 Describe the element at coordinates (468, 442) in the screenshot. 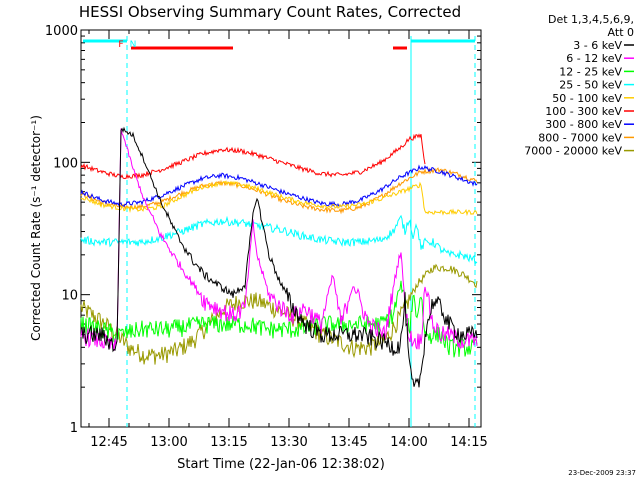

I see `x-tick-label: 14:15` at that location.